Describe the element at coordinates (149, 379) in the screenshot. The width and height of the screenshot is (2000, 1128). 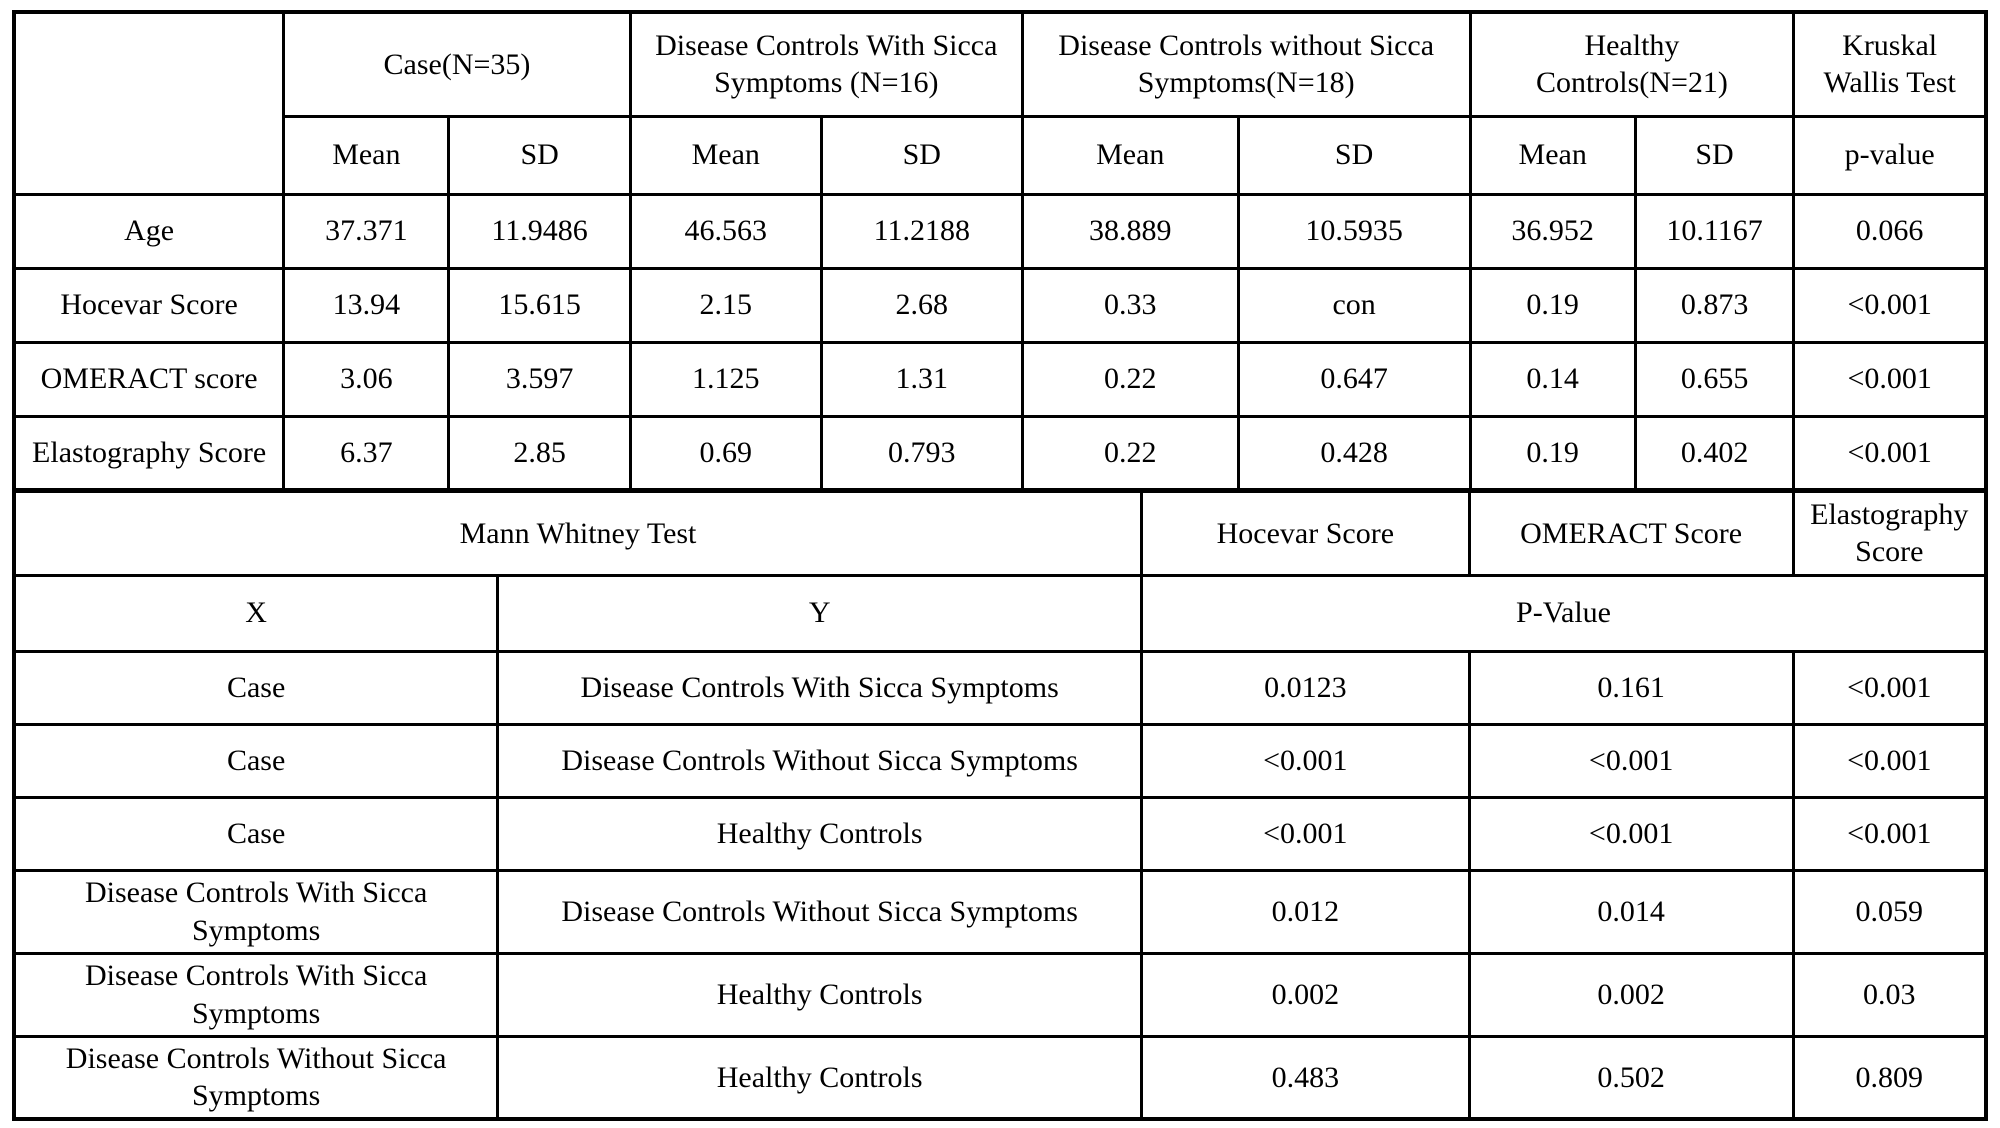
I see `row-label: OMERACT score` at that location.